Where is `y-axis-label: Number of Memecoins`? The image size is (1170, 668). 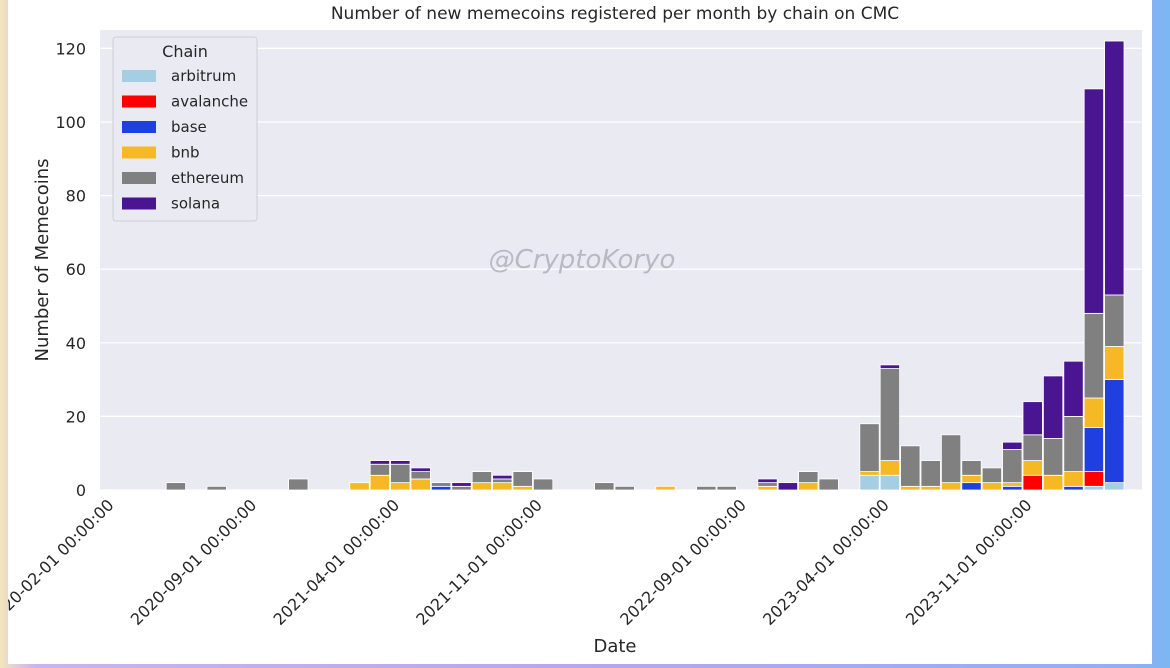 y-axis-label: Number of Memecoins is located at coordinates (42, 259).